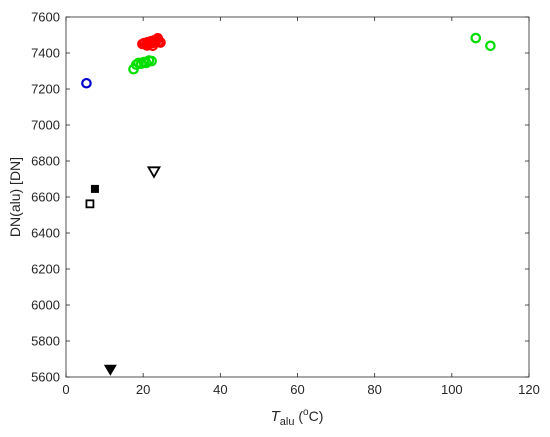 The height and width of the screenshot is (437, 550). What do you see at coordinates (45, 233) in the screenshot?
I see `y-tick-label: 6400` at bounding box center [45, 233].